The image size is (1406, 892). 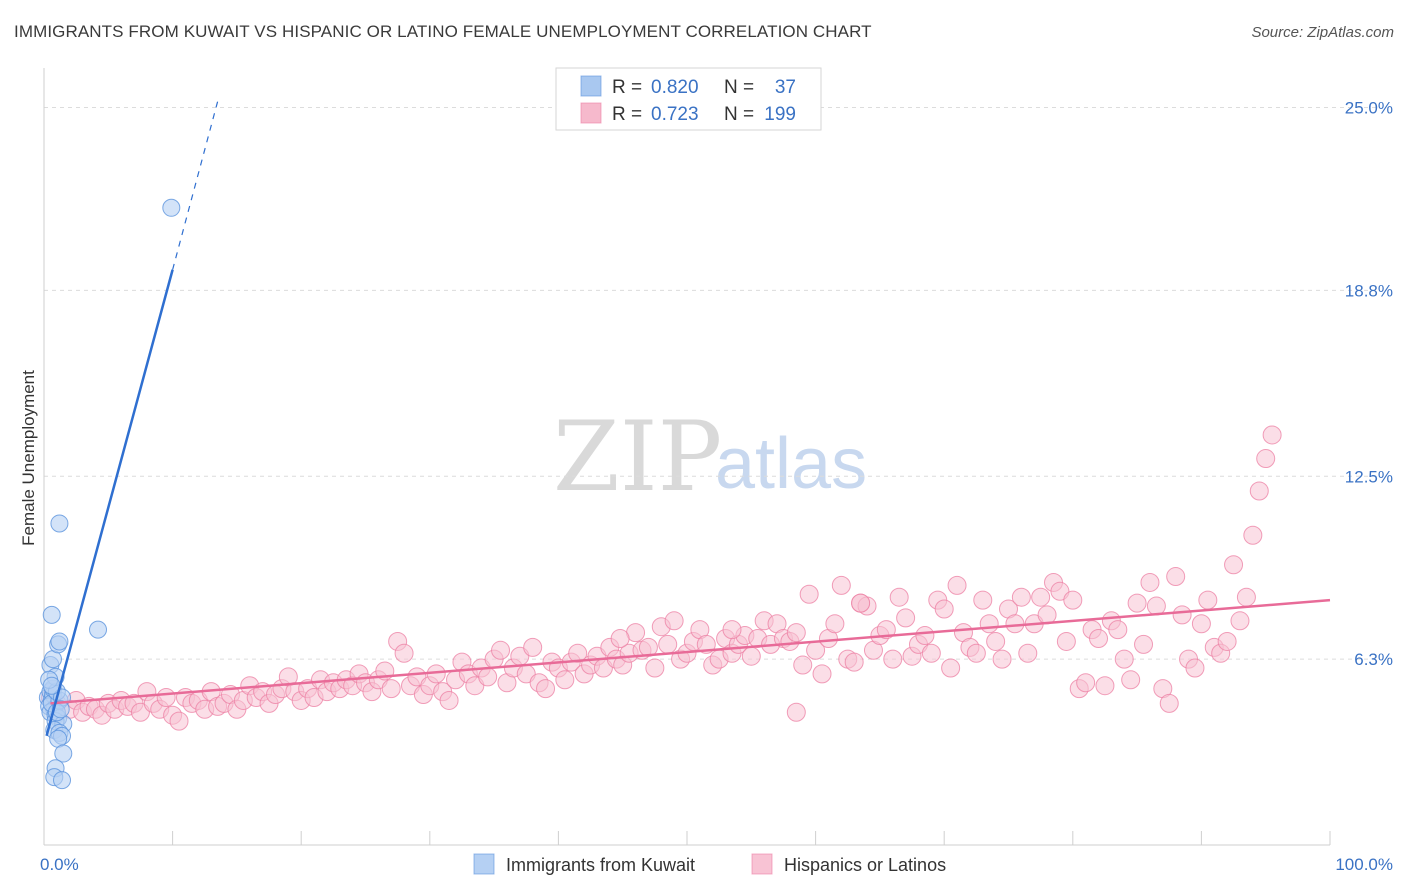 What do you see at coordinates (28, 458) in the screenshot?
I see `y-axis-title: Female Unemployment` at bounding box center [28, 458].